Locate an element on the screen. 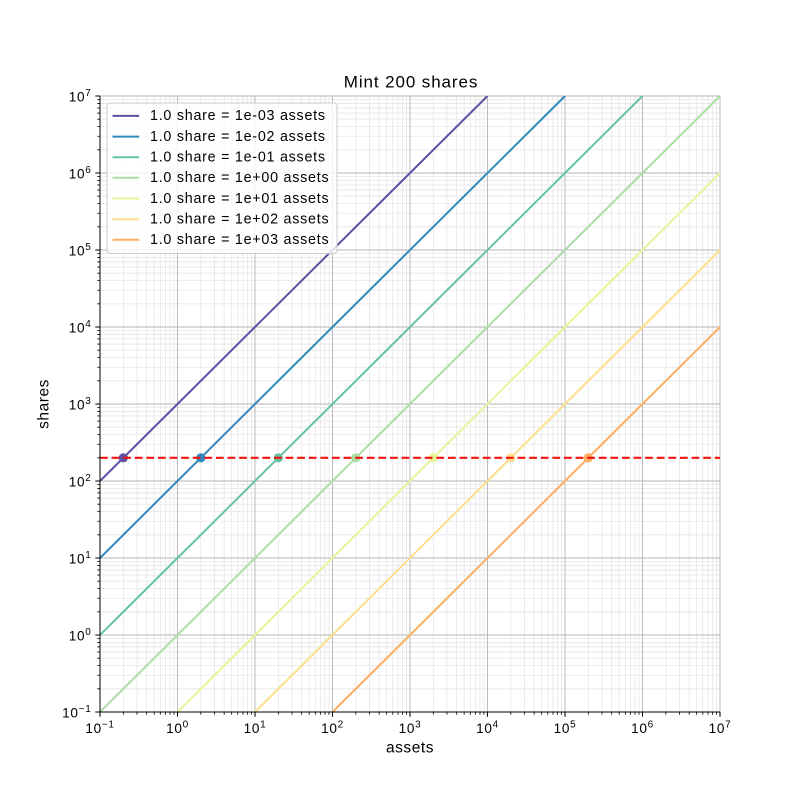  svg-text: 1.0 share = 1e+00 assets is located at coordinates (239, 178).